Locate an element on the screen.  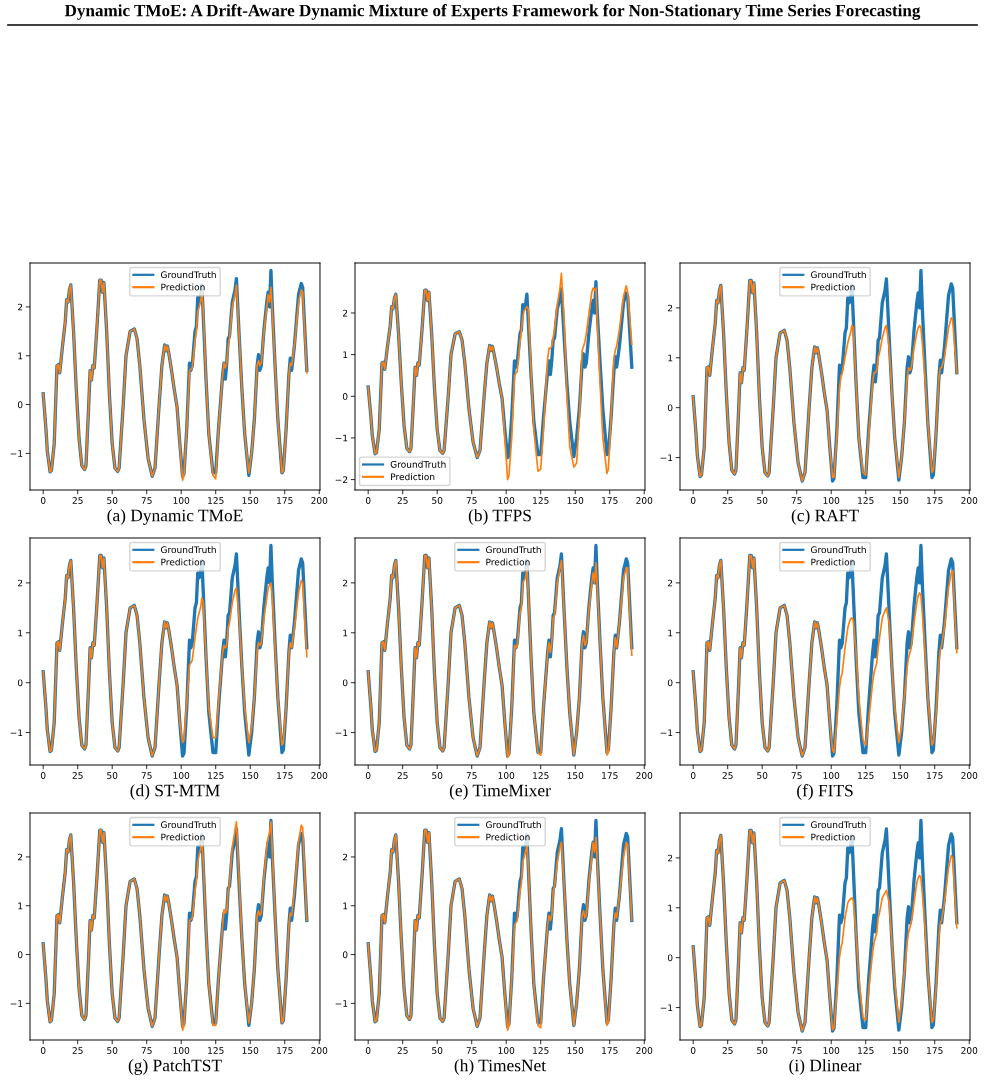
y-tick-label: −2 is located at coordinates (341, 480).